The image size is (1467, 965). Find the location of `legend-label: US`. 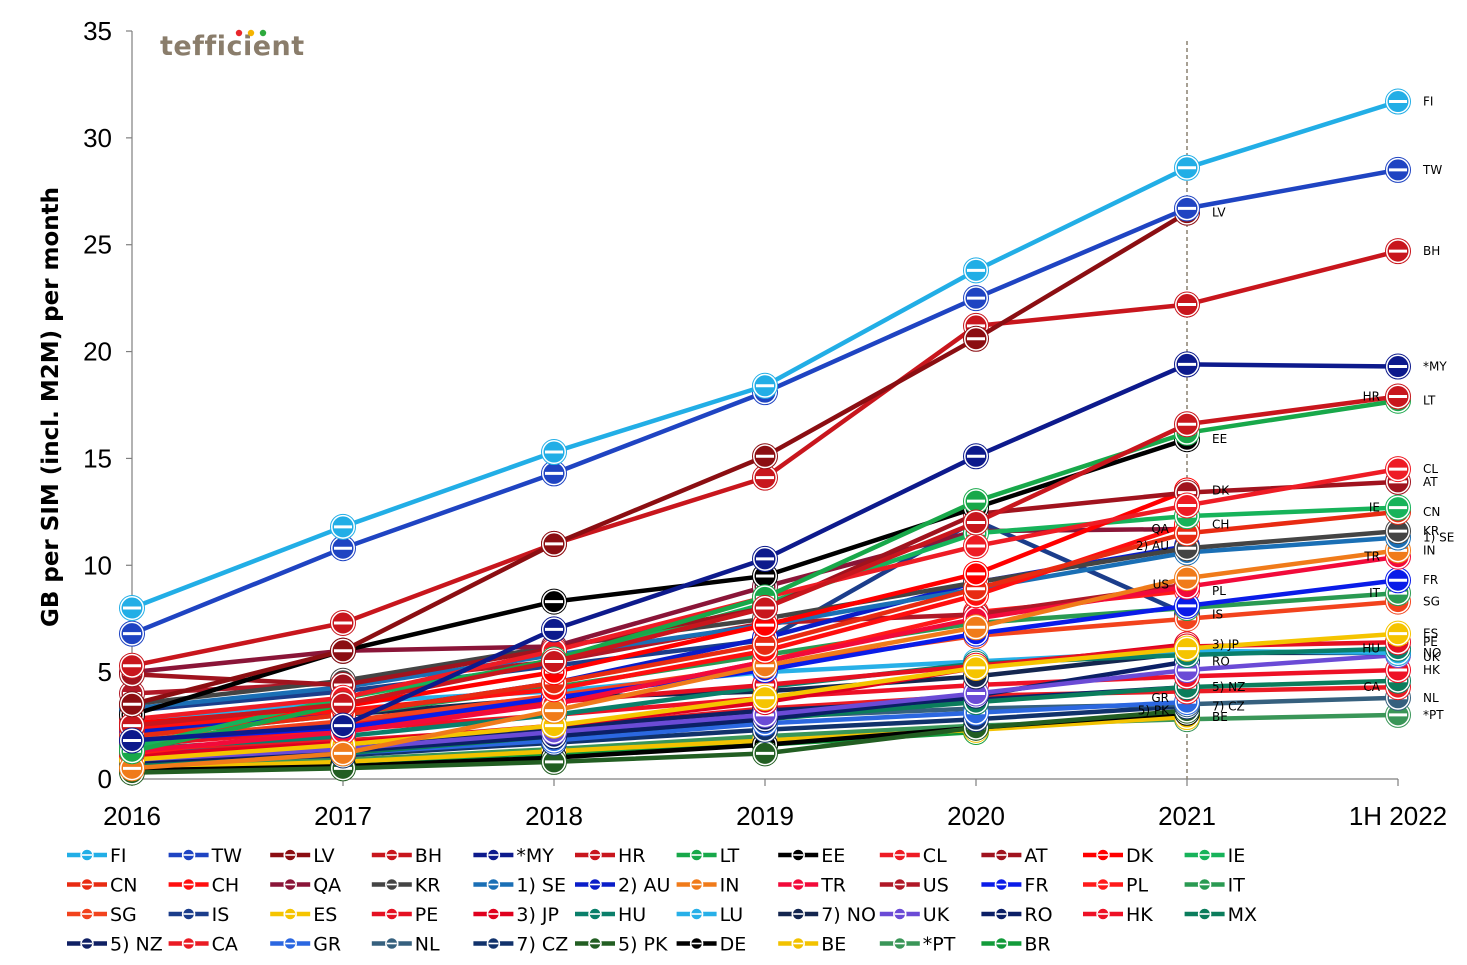

legend-label: US is located at coordinates (936, 886).